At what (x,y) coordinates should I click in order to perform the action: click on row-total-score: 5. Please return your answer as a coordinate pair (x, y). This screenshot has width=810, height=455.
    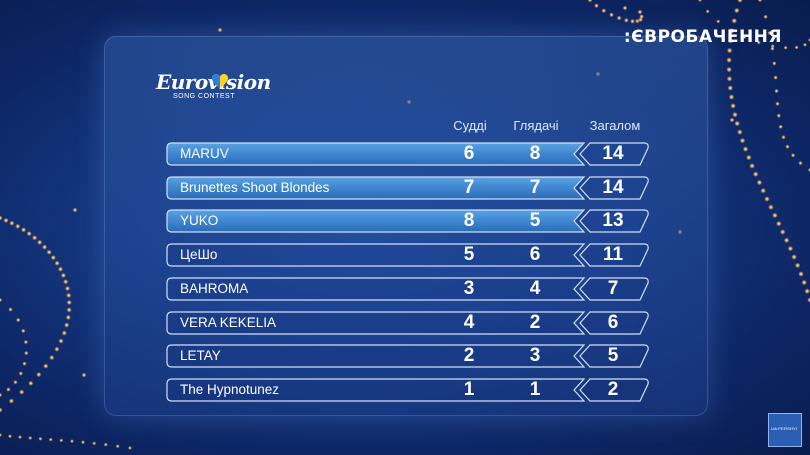
    Looking at the image, I should click on (613, 356).